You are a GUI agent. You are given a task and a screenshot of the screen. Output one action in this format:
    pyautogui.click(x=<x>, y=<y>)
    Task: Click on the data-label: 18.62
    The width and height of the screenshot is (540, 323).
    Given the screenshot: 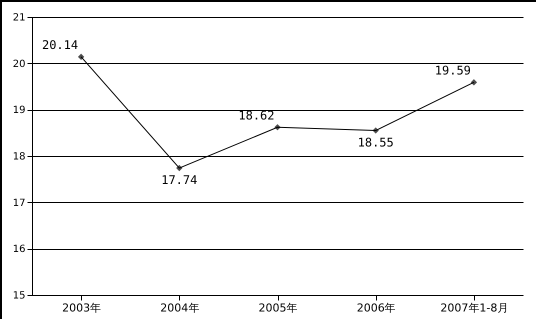 What is the action you would take?
    pyautogui.click(x=256, y=115)
    